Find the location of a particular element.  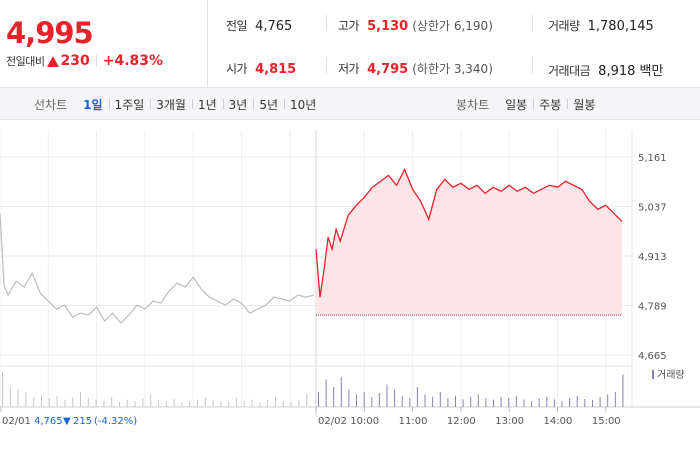

y-tick-label: 5,037 is located at coordinates (652, 208).